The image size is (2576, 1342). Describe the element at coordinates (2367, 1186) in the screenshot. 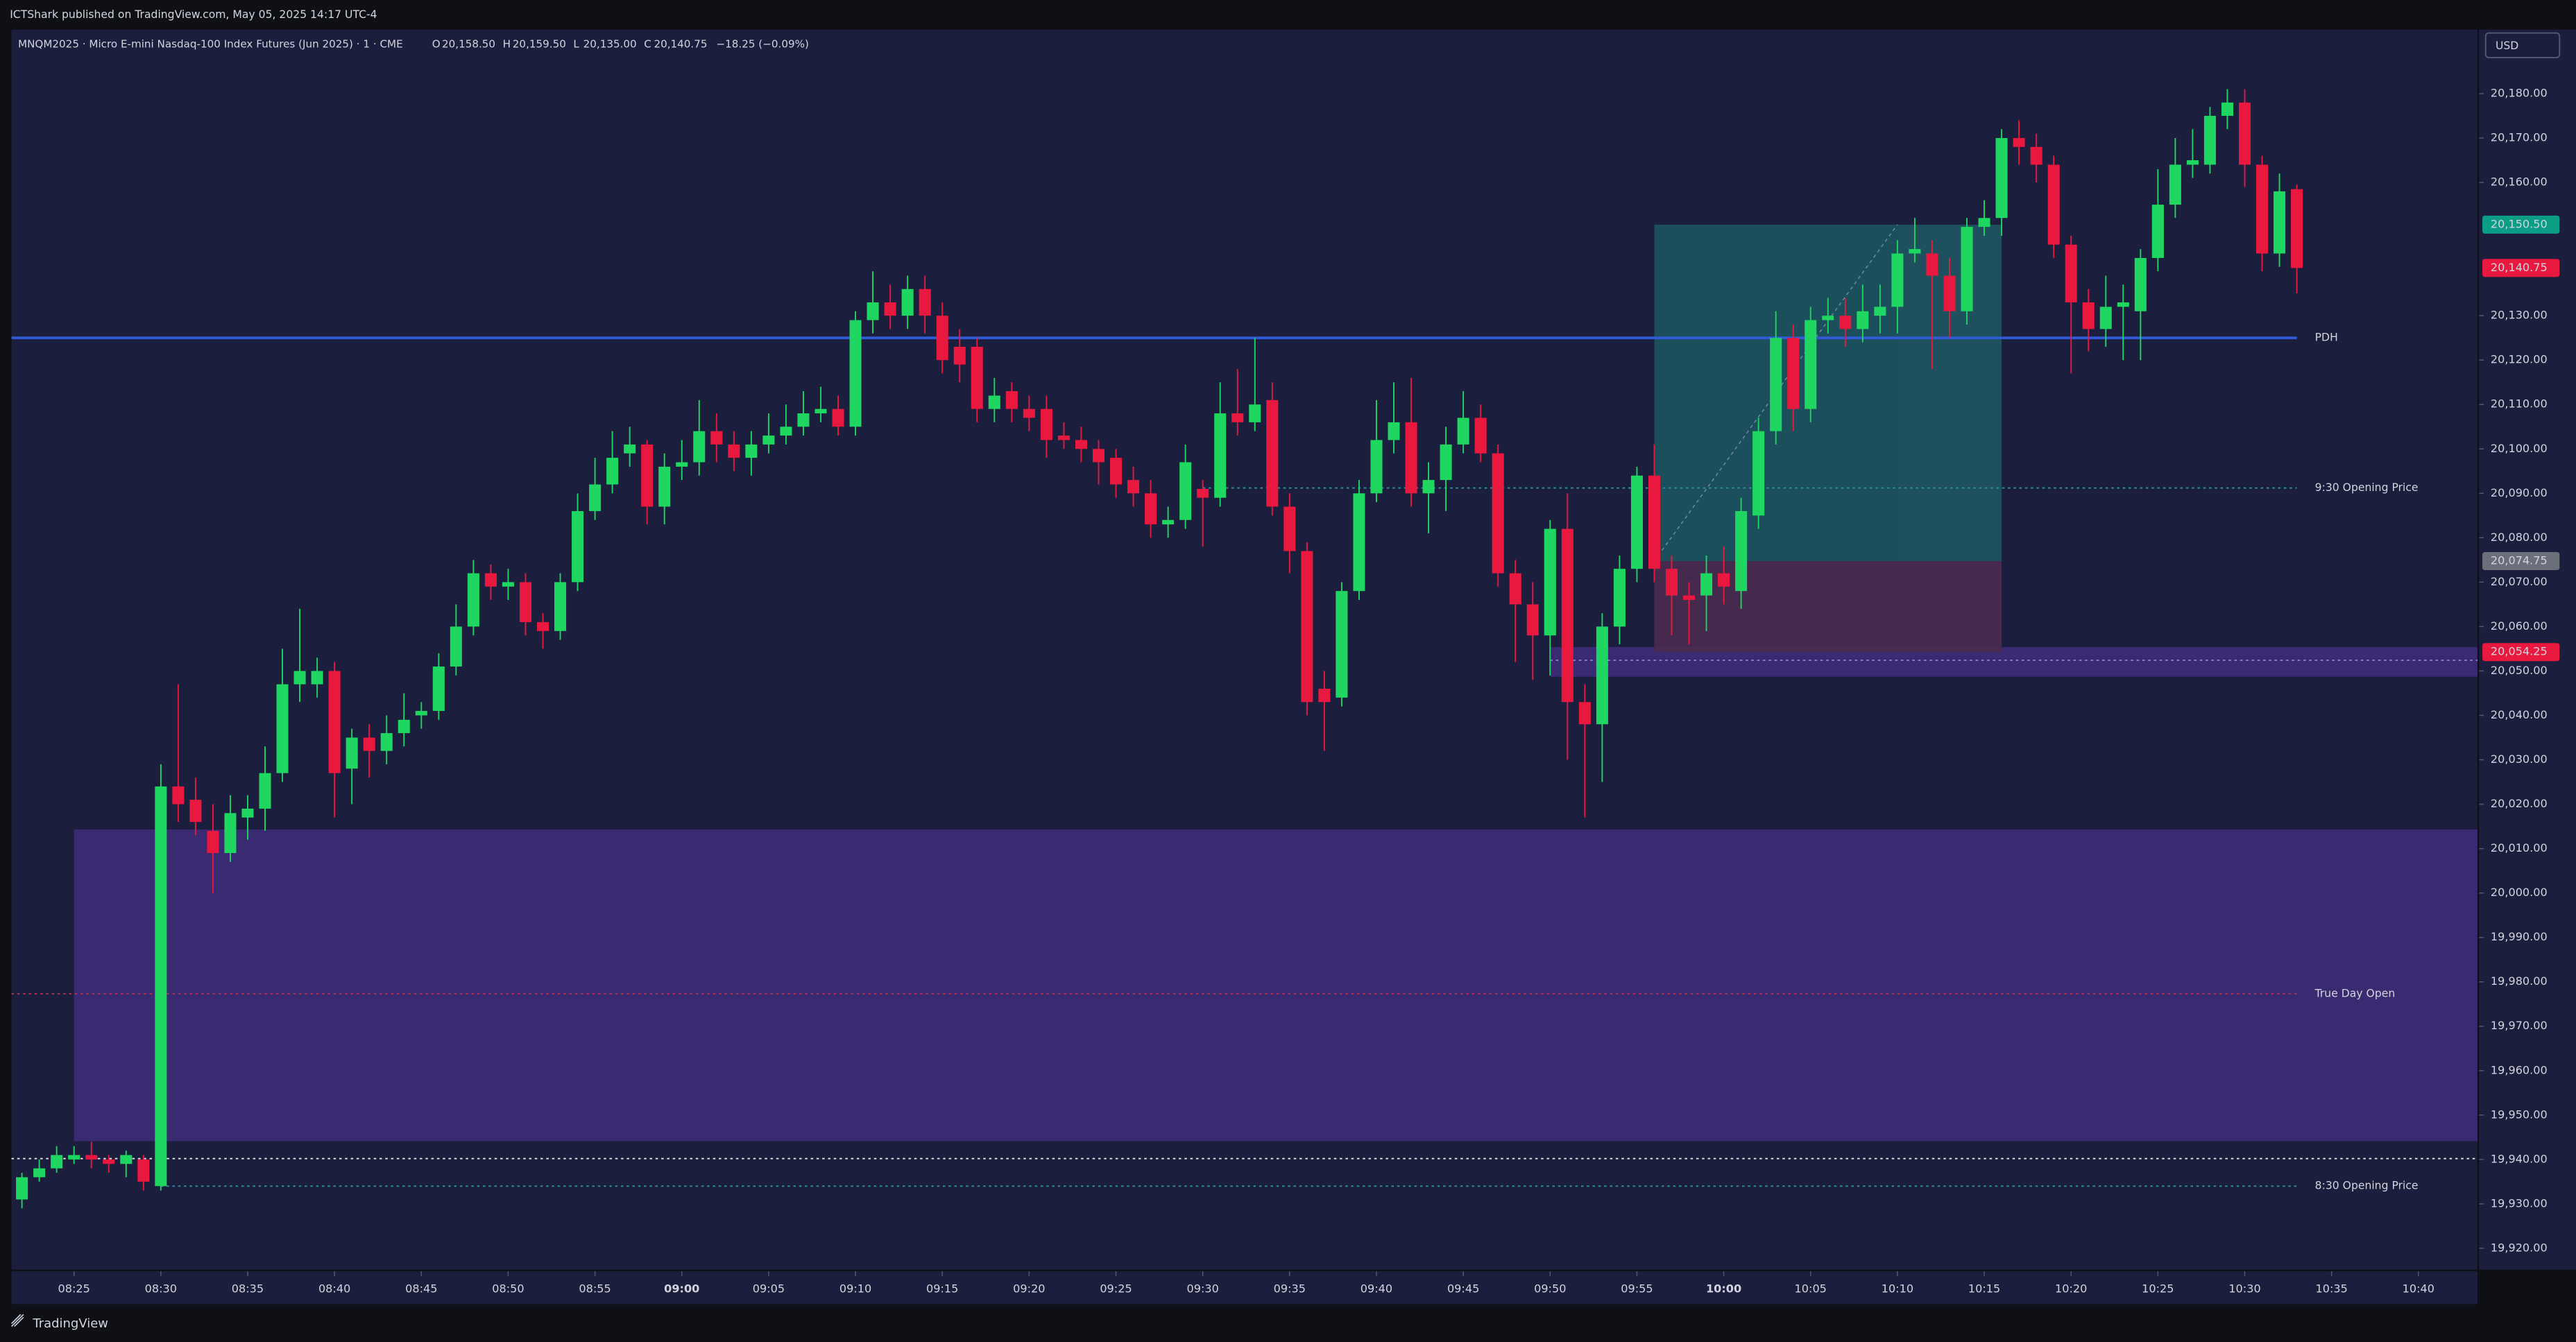

I see `level-label: 8:30 Opening Price` at that location.